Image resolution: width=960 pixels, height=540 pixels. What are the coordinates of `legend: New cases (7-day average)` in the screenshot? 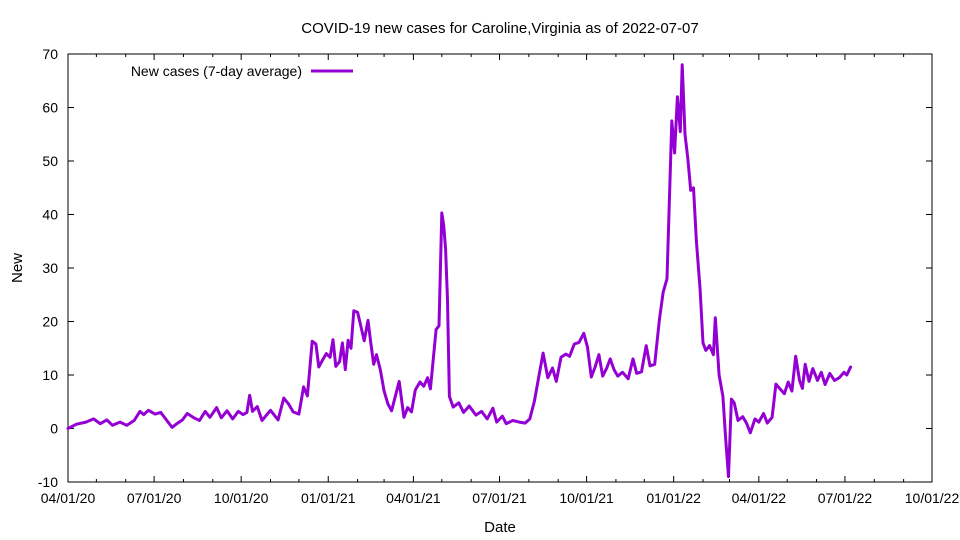 It's located at (242, 71).